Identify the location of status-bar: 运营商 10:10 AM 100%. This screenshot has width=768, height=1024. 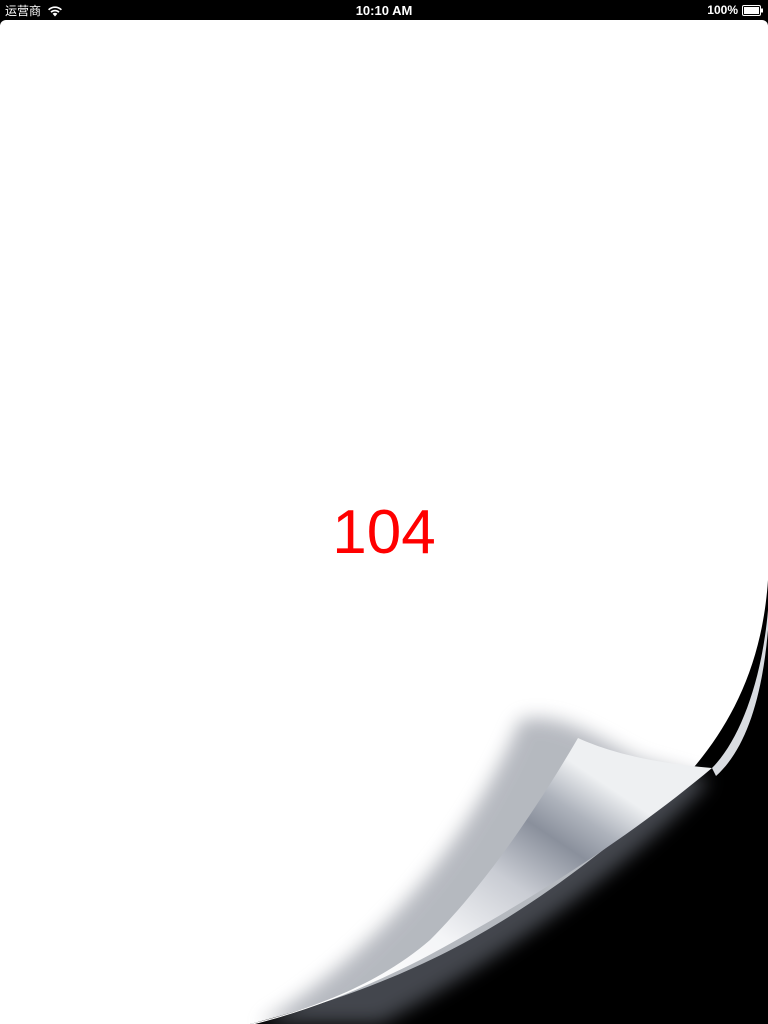
(384, 10).